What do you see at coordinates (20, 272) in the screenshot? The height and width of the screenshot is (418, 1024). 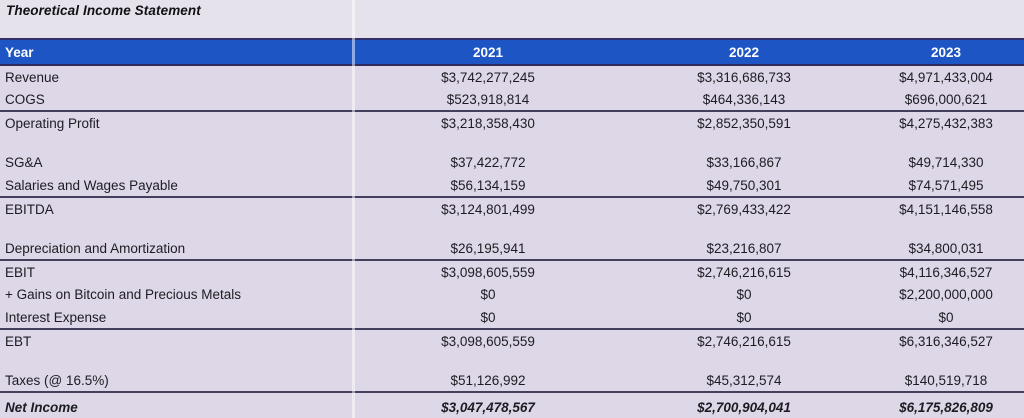 I see `row-label-cell: EBIT` at bounding box center [20, 272].